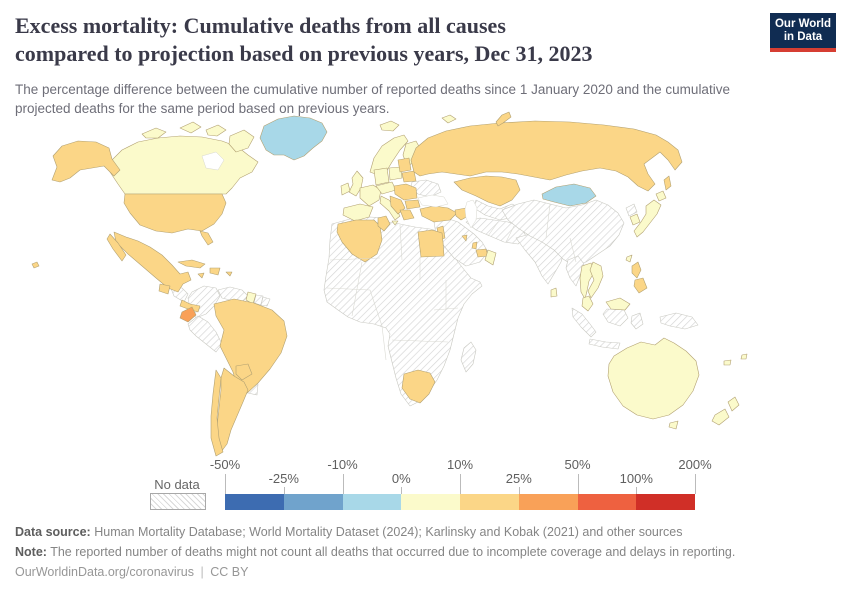 The height and width of the screenshot is (600, 850). Describe the element at coordinates (503, 119) in the screenshot. I see `country-novaya-zemlya` at that location.